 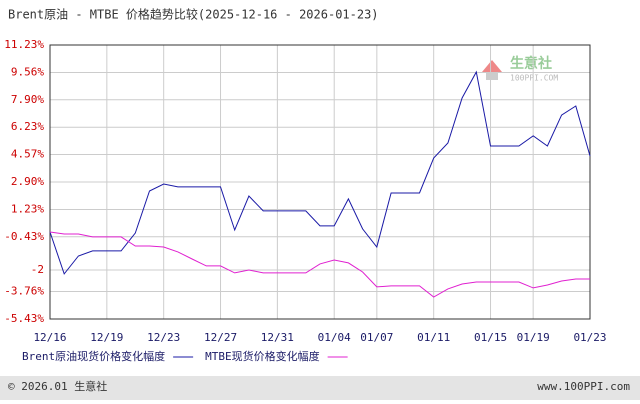 What do you see at coordinates (37, 269) in the screenshot?
I see `y-tick-label: -2` at bounding box center [37, 269].